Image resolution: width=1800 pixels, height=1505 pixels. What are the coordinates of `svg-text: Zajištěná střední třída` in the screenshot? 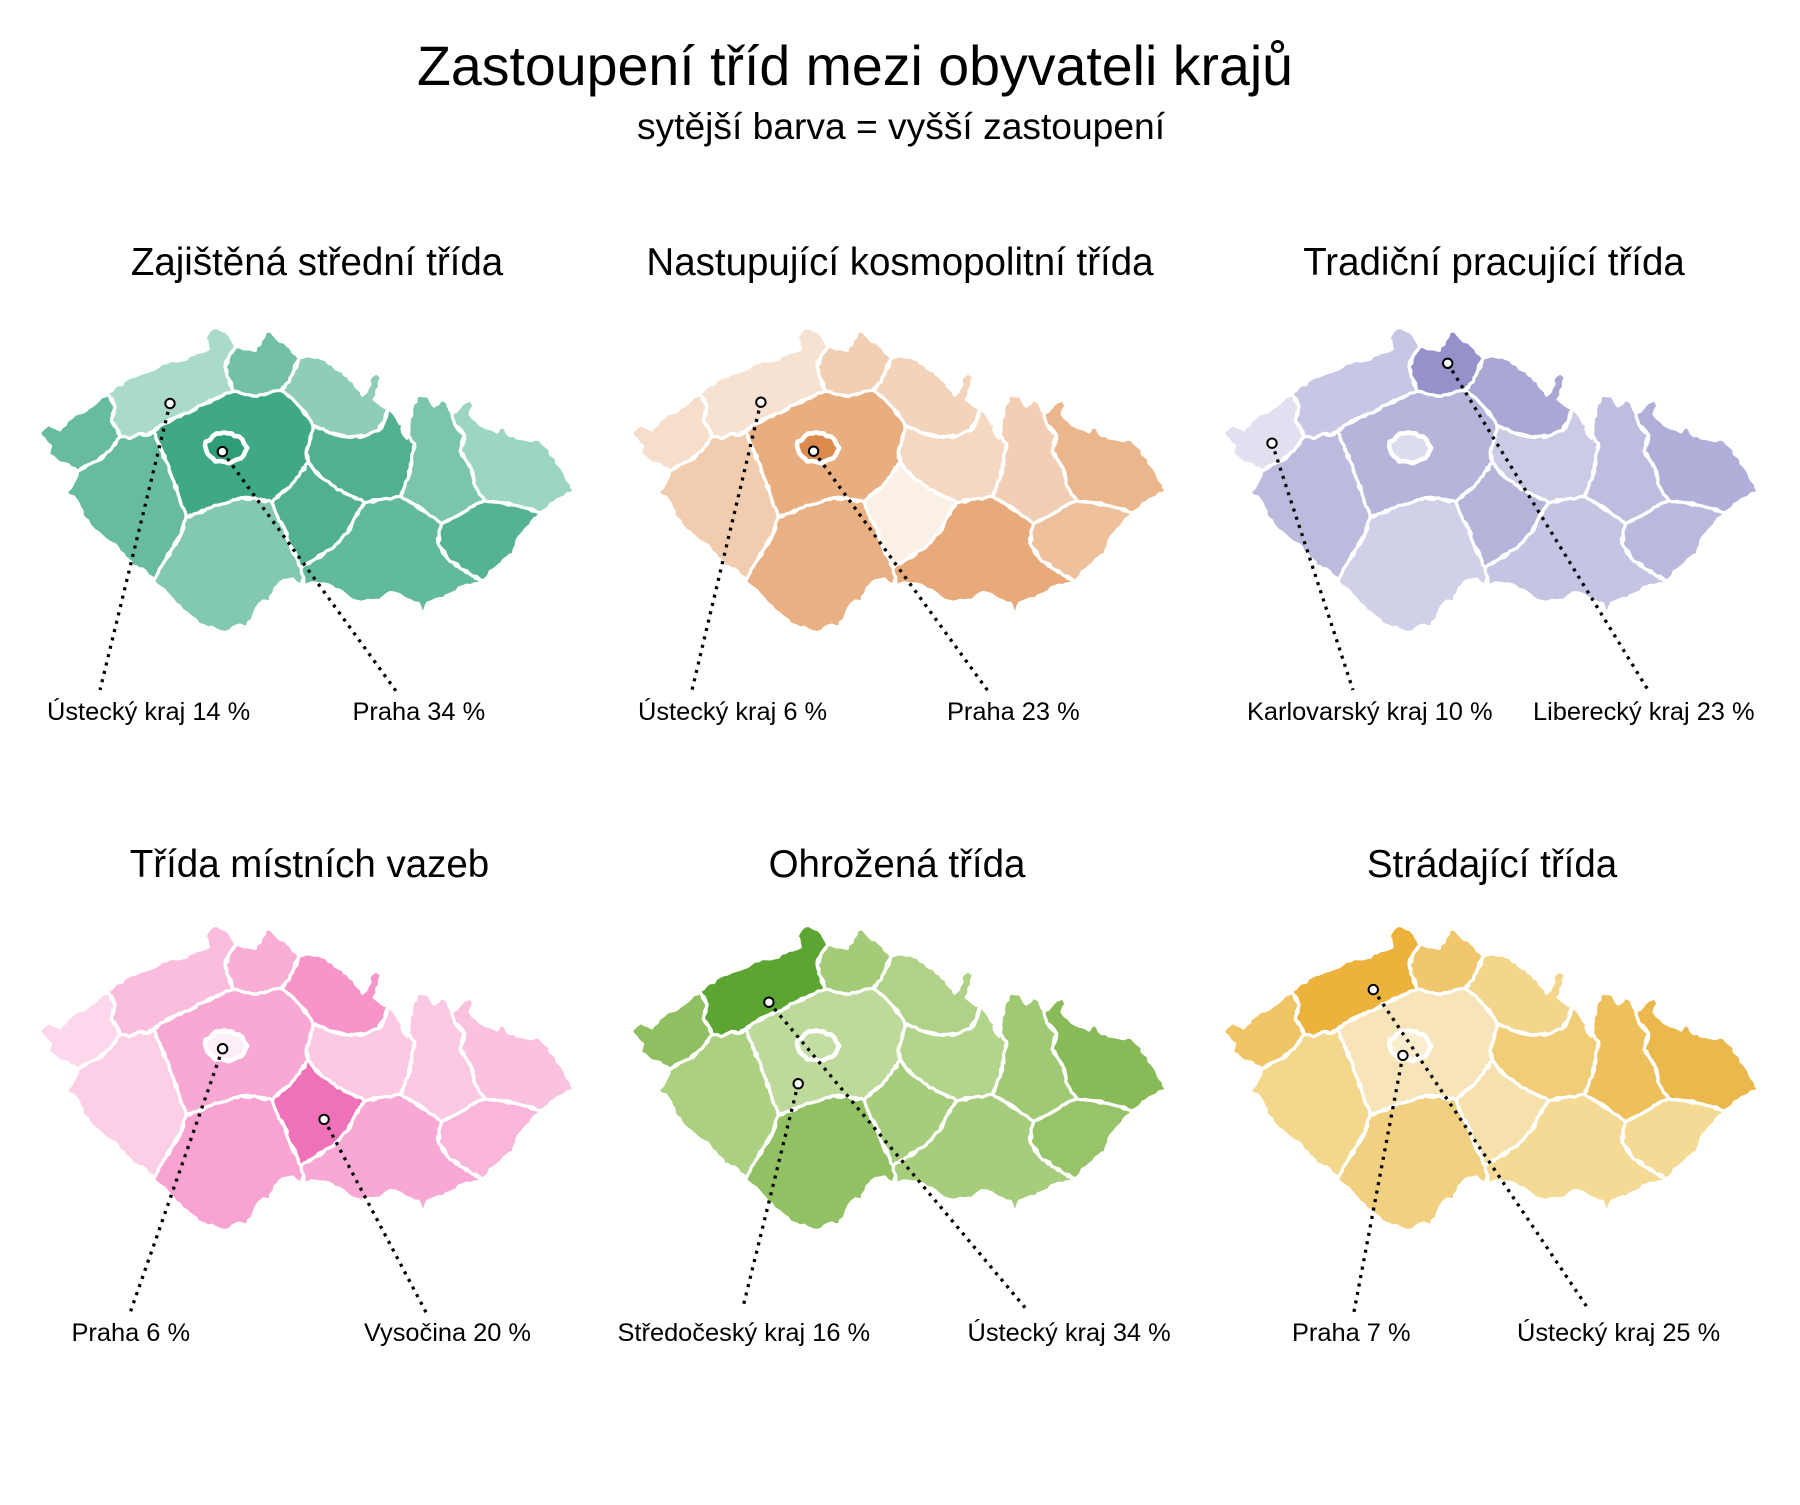 It's located at (317, 262).